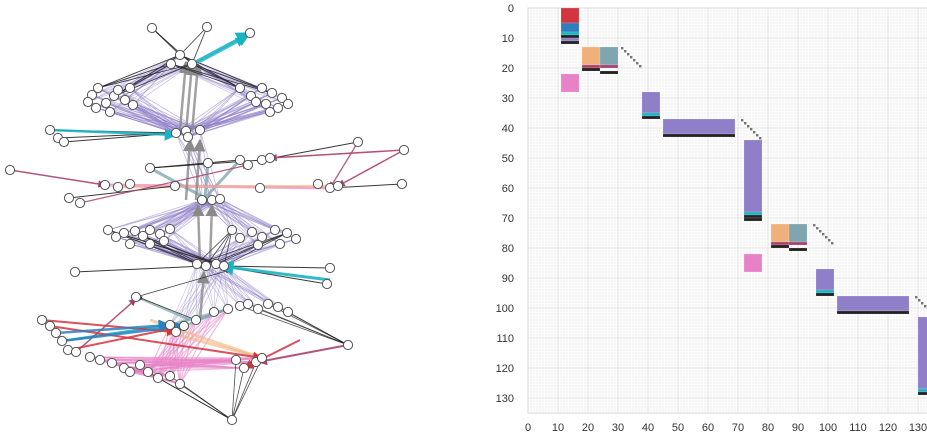 The height and width of the screenshot is (444, 927). I want to click on x-tick-label: 80, so click(768, 428).